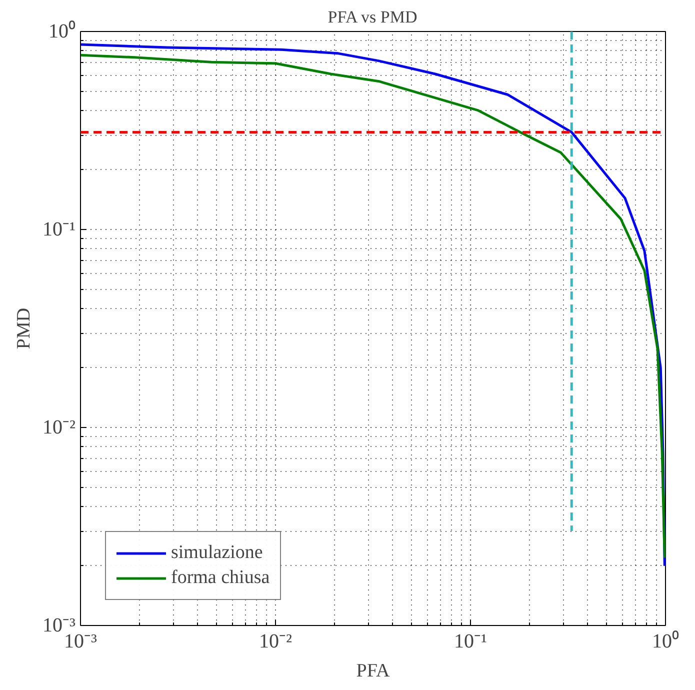 The height and width of the screenshot is (690, 695). Describe the element at coordinates (62, 31) in the screenshot. I see `y-tick-label: 10⁰` at that location.